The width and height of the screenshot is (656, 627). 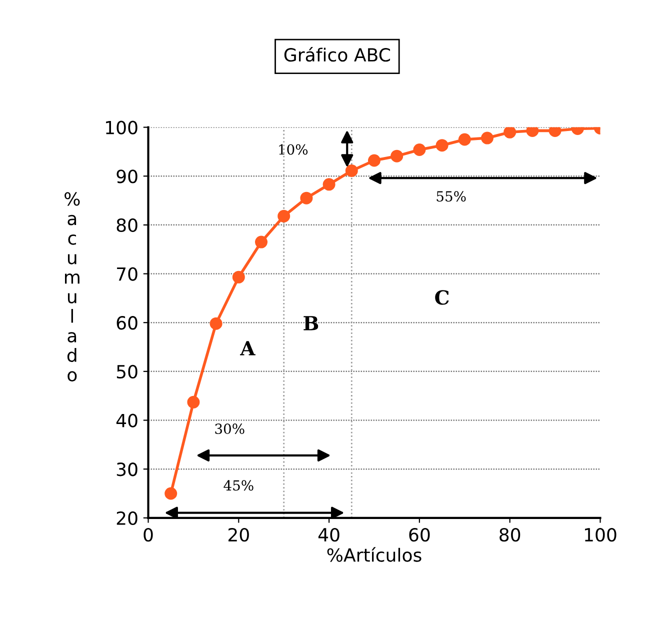 I want to click on annotation: C, so click(x=442, y=297).